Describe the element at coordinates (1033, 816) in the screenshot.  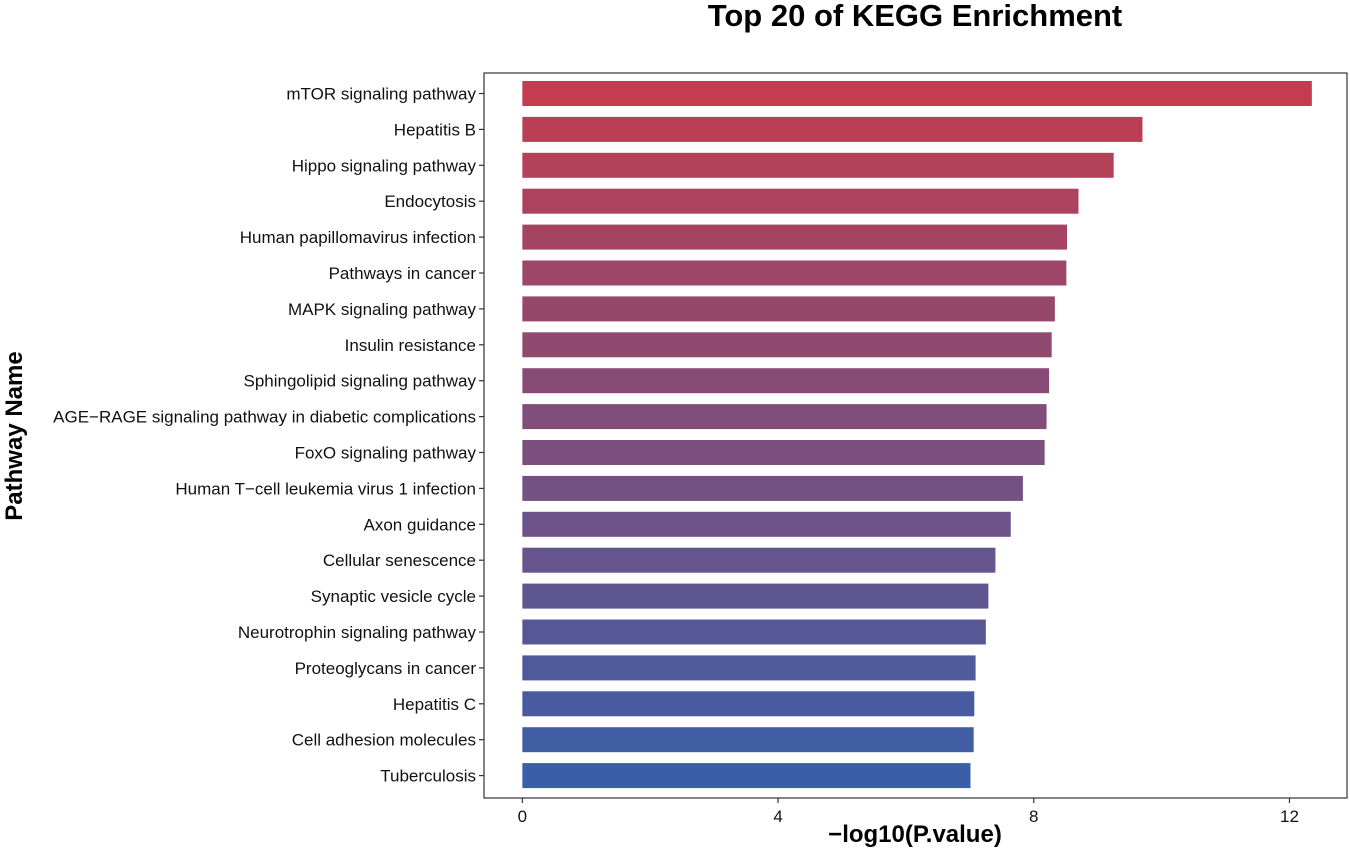
I see `x-tick-label: 8` at that location.